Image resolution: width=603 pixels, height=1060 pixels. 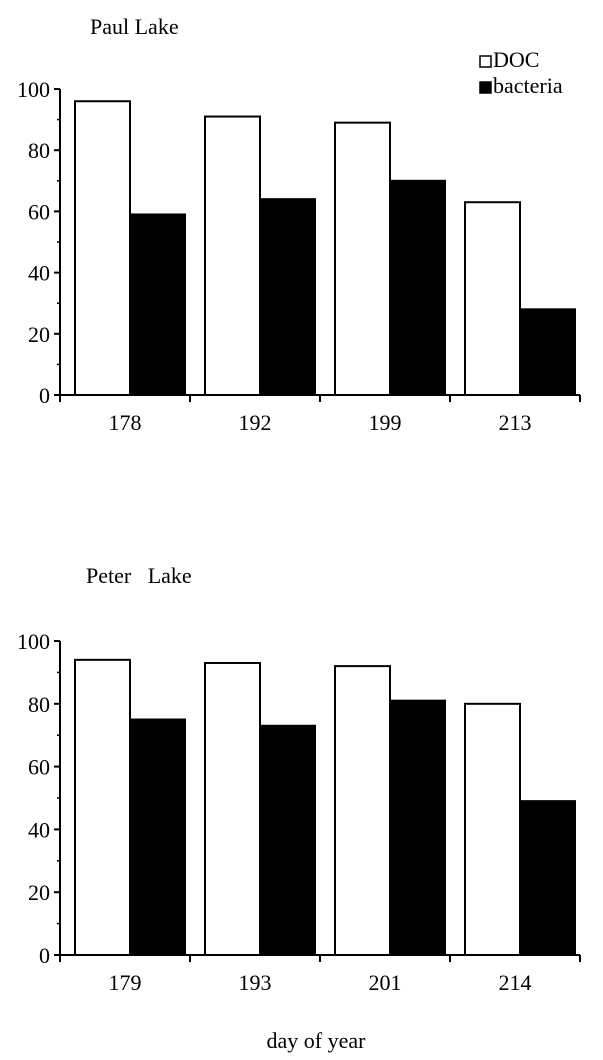 What do you see at coordinates (515, 982) in the screenshot?
I see `x-tick-label: 214` at bounding box center [515, 982].